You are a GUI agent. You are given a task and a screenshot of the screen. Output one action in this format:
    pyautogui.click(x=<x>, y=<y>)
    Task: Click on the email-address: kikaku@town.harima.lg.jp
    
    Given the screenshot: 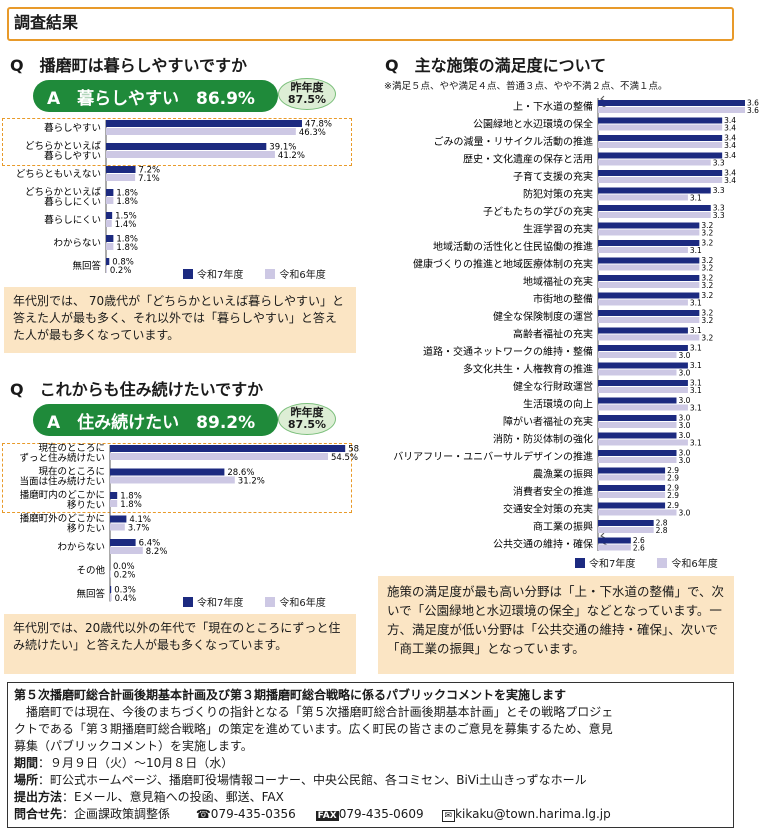 What is the action you would take?
    pyautogui.click(x=533, y=814)
    